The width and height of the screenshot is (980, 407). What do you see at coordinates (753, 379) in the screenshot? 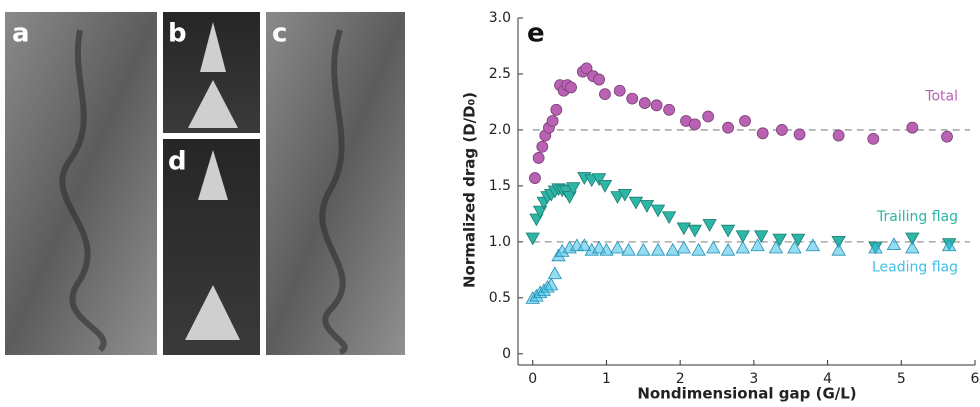
I see `x-tick-label: 3` at bounding box center [753, 379].